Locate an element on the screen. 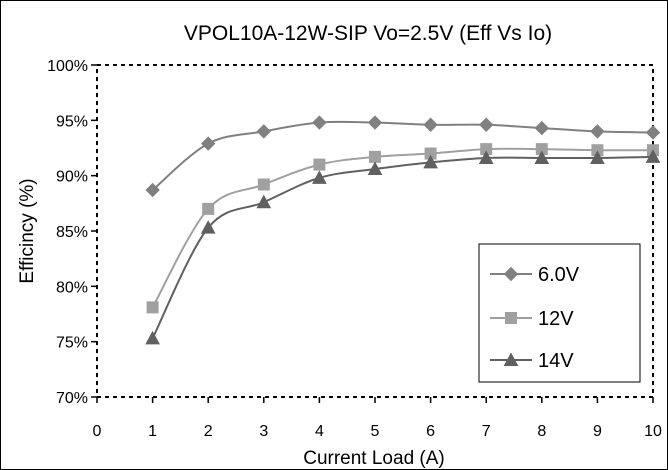 This screenshot has height=470, width=668. y-tick-label: 75% is located at coordinates (72, 343).